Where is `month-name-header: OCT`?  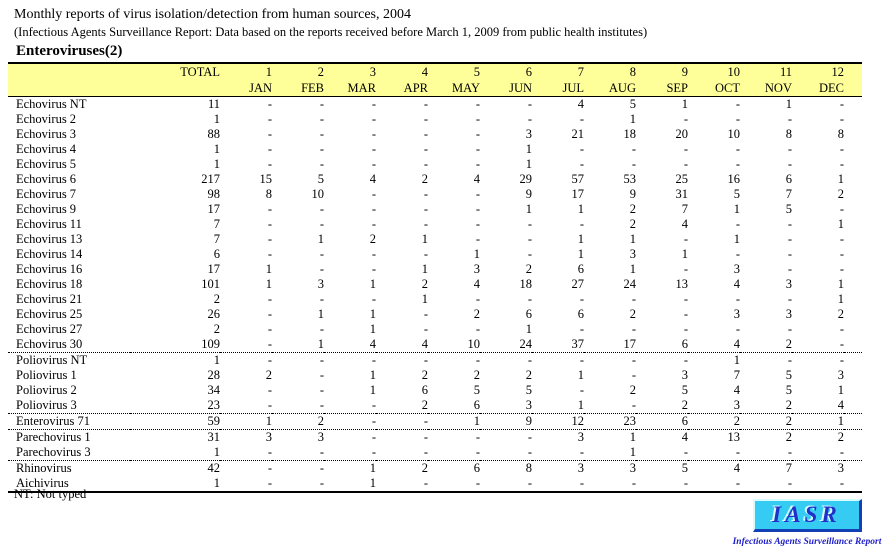
month-name-header: OCT is located at coordinates (714, 88).